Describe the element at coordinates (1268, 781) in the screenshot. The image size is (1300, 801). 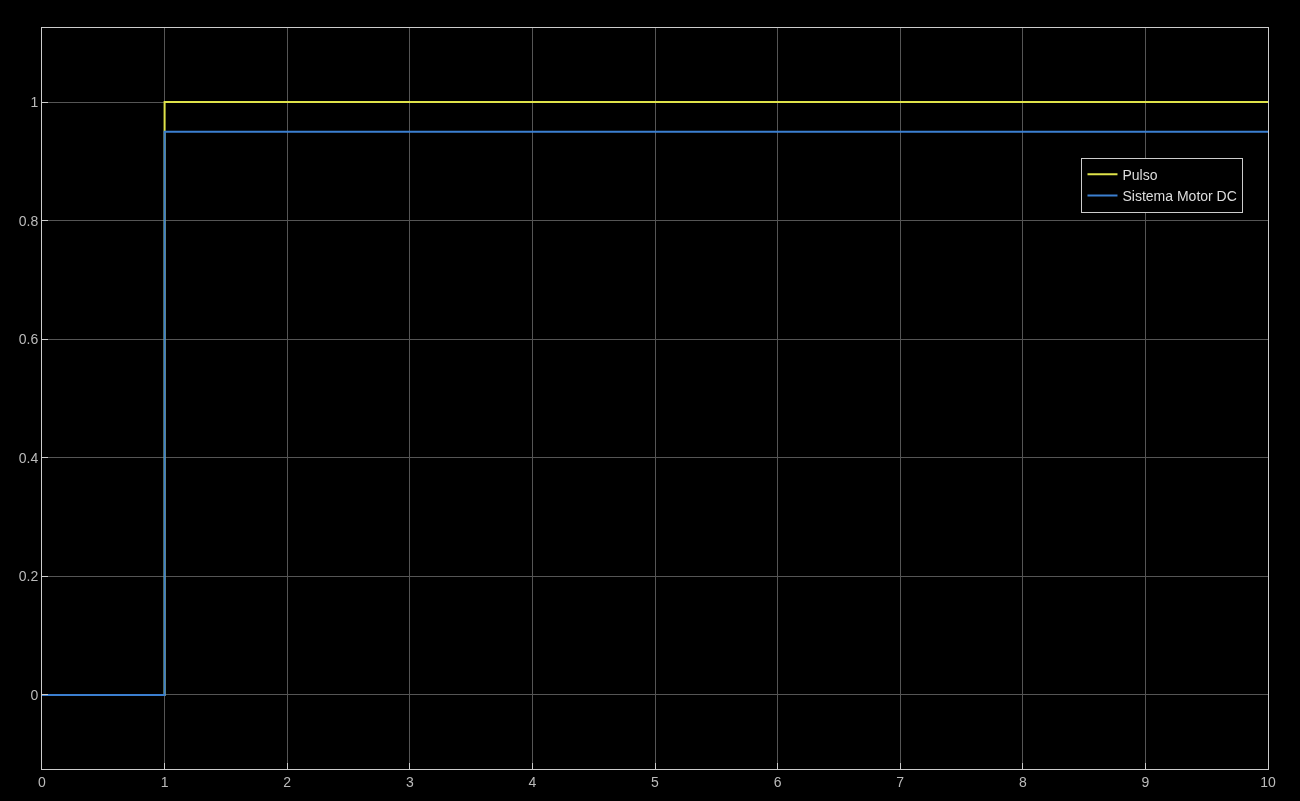
I see `x-tick-label: 10` at that location.